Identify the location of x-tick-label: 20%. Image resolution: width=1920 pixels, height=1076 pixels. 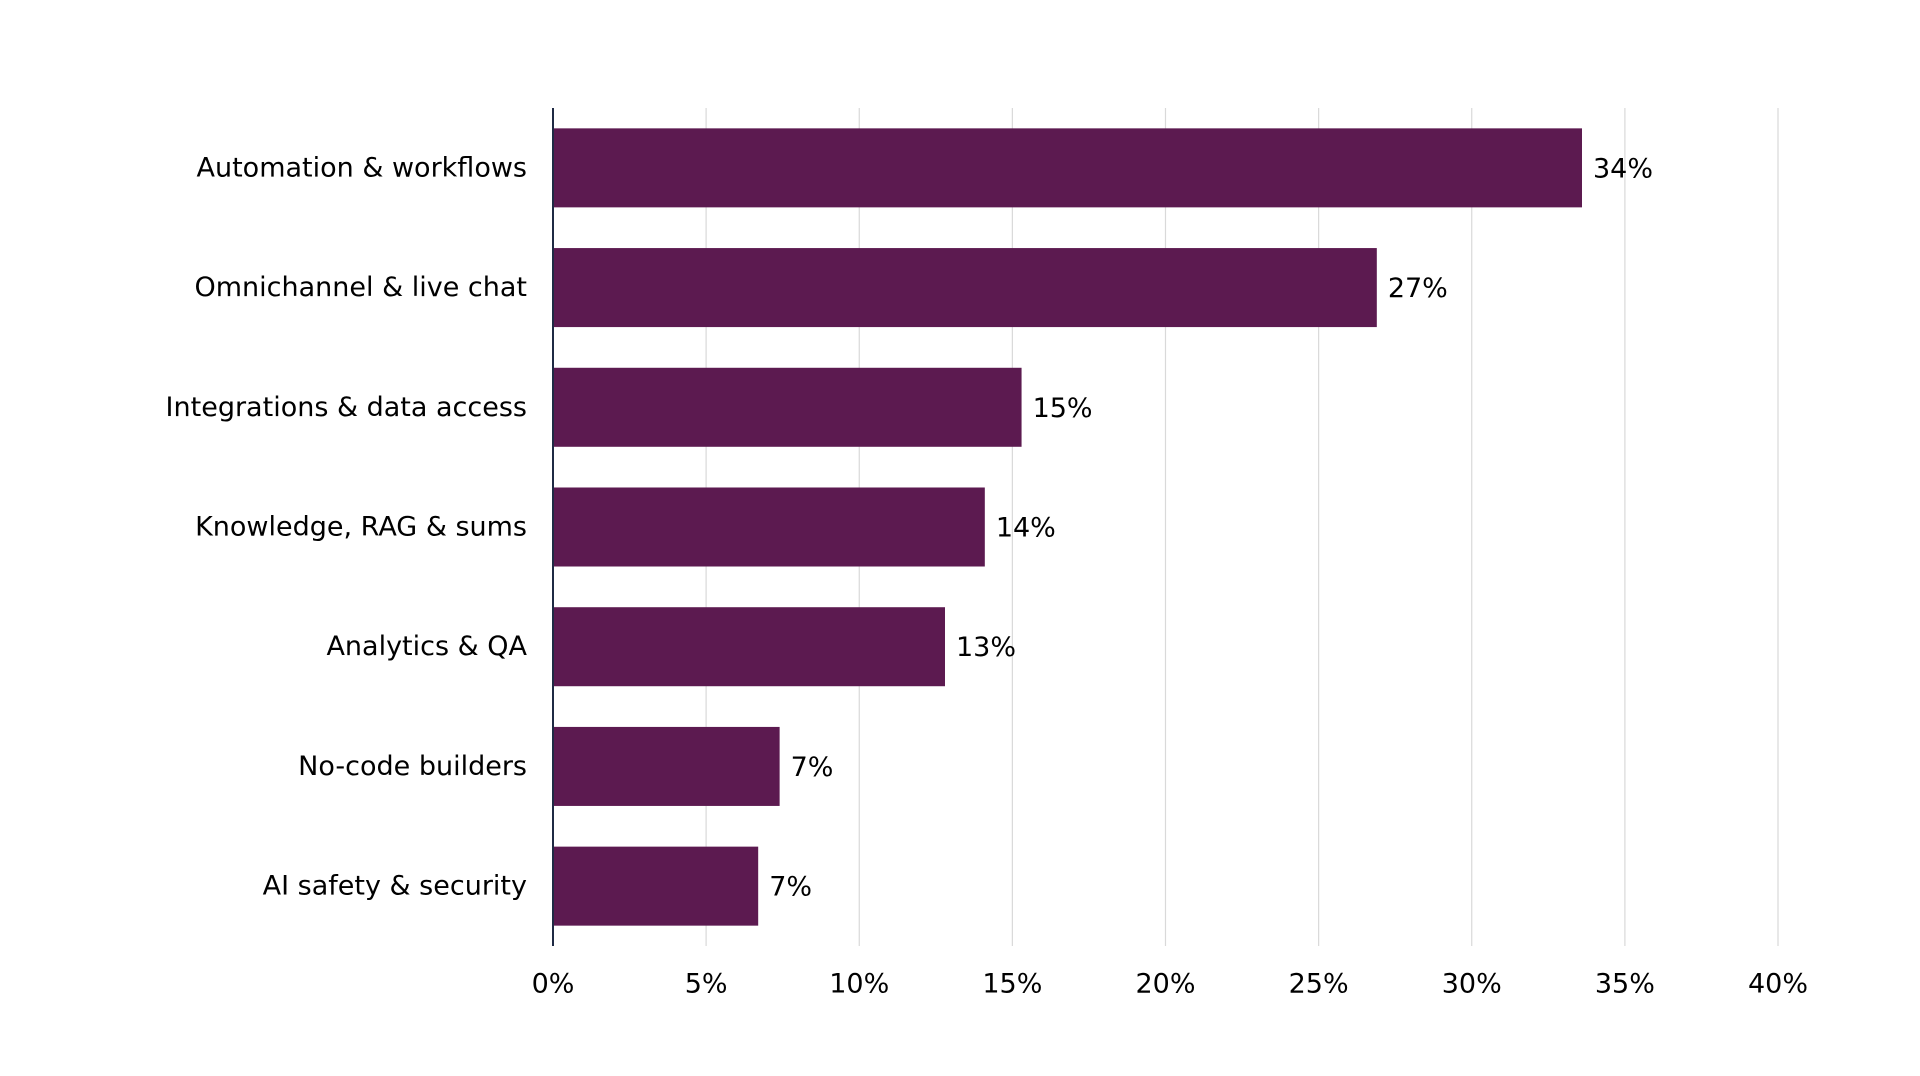
(1165, 984).